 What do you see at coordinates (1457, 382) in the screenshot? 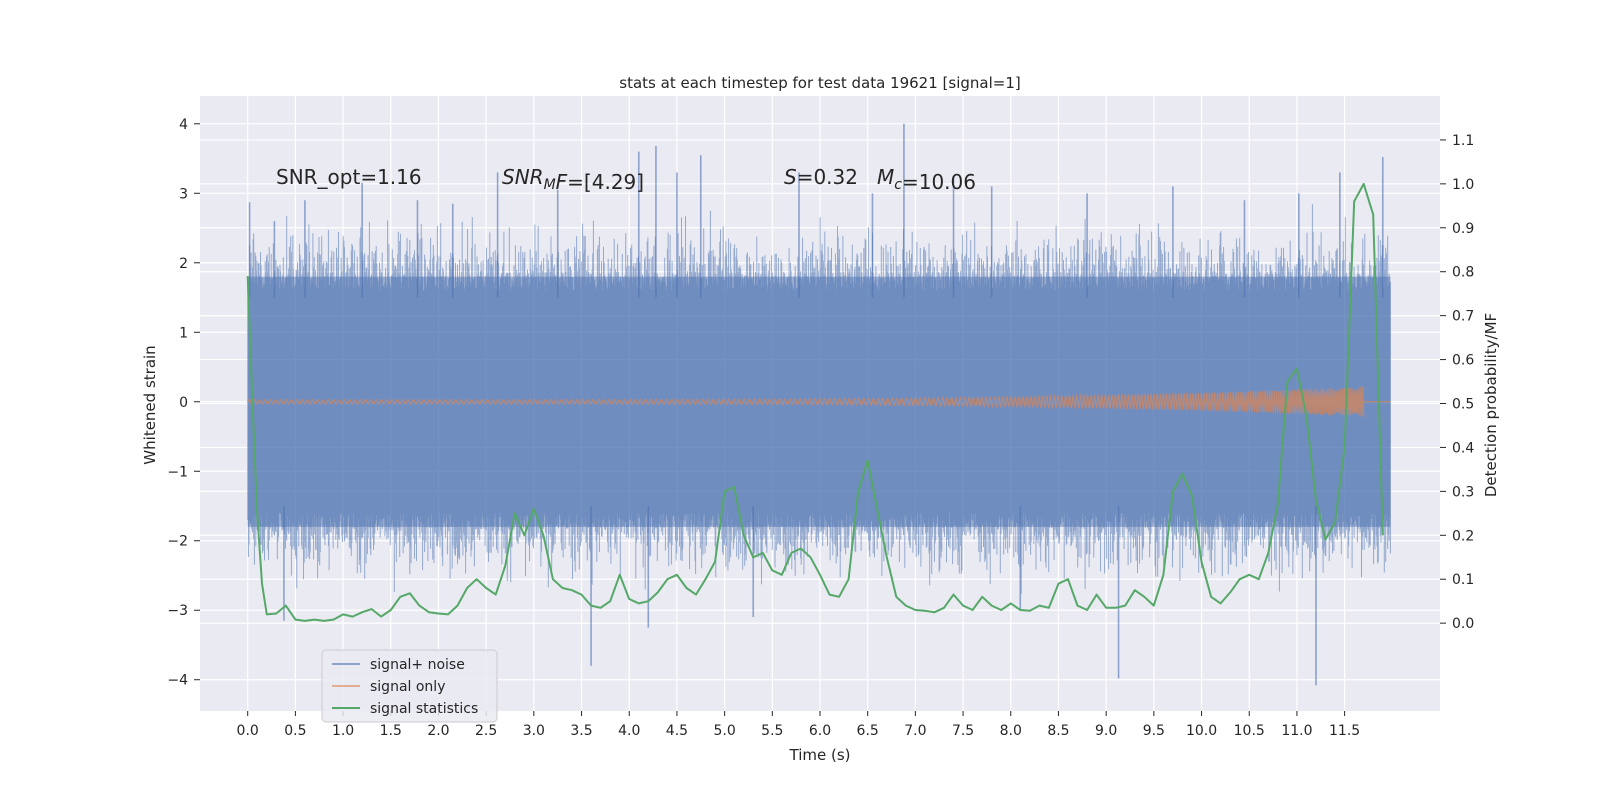
I see `y-axis-right: 0.0 0.1 0.2 0.3 0.4 0.5 0.6 0.7 0.8 0.9 1.0 1.1` at bounding box center [1457, 382].